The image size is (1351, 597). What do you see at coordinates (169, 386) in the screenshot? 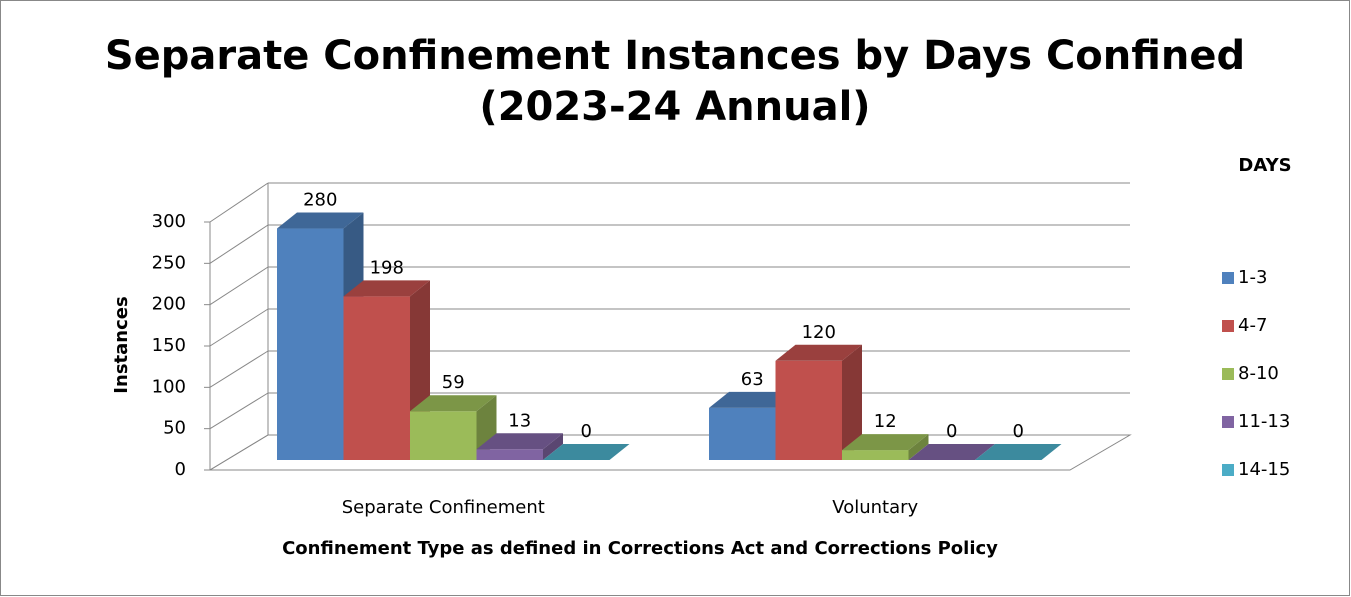
I see `y-tick-label: 100` at bounding box center [169, 386].